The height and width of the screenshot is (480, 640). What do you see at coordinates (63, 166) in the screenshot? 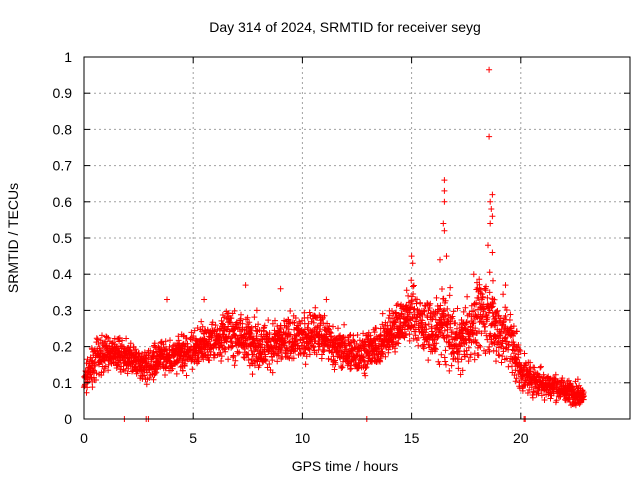
I see `y-tick-label: 0.7` at bounding box center [63, 166].